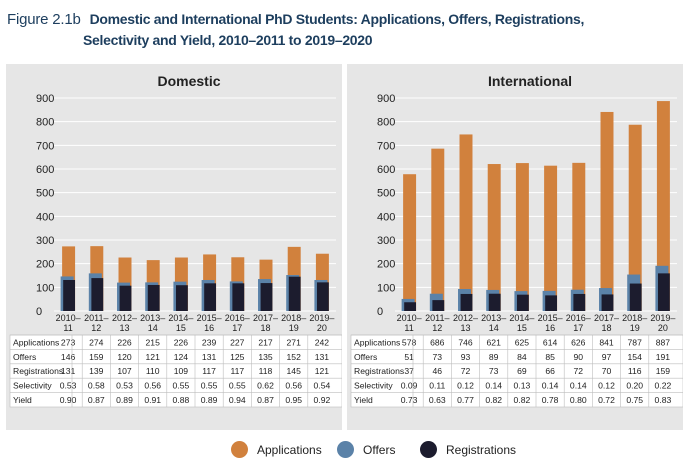  Describe the element at coordinates (663, 371) in the screenshot. I see `international-table-cell: 159` at that location.